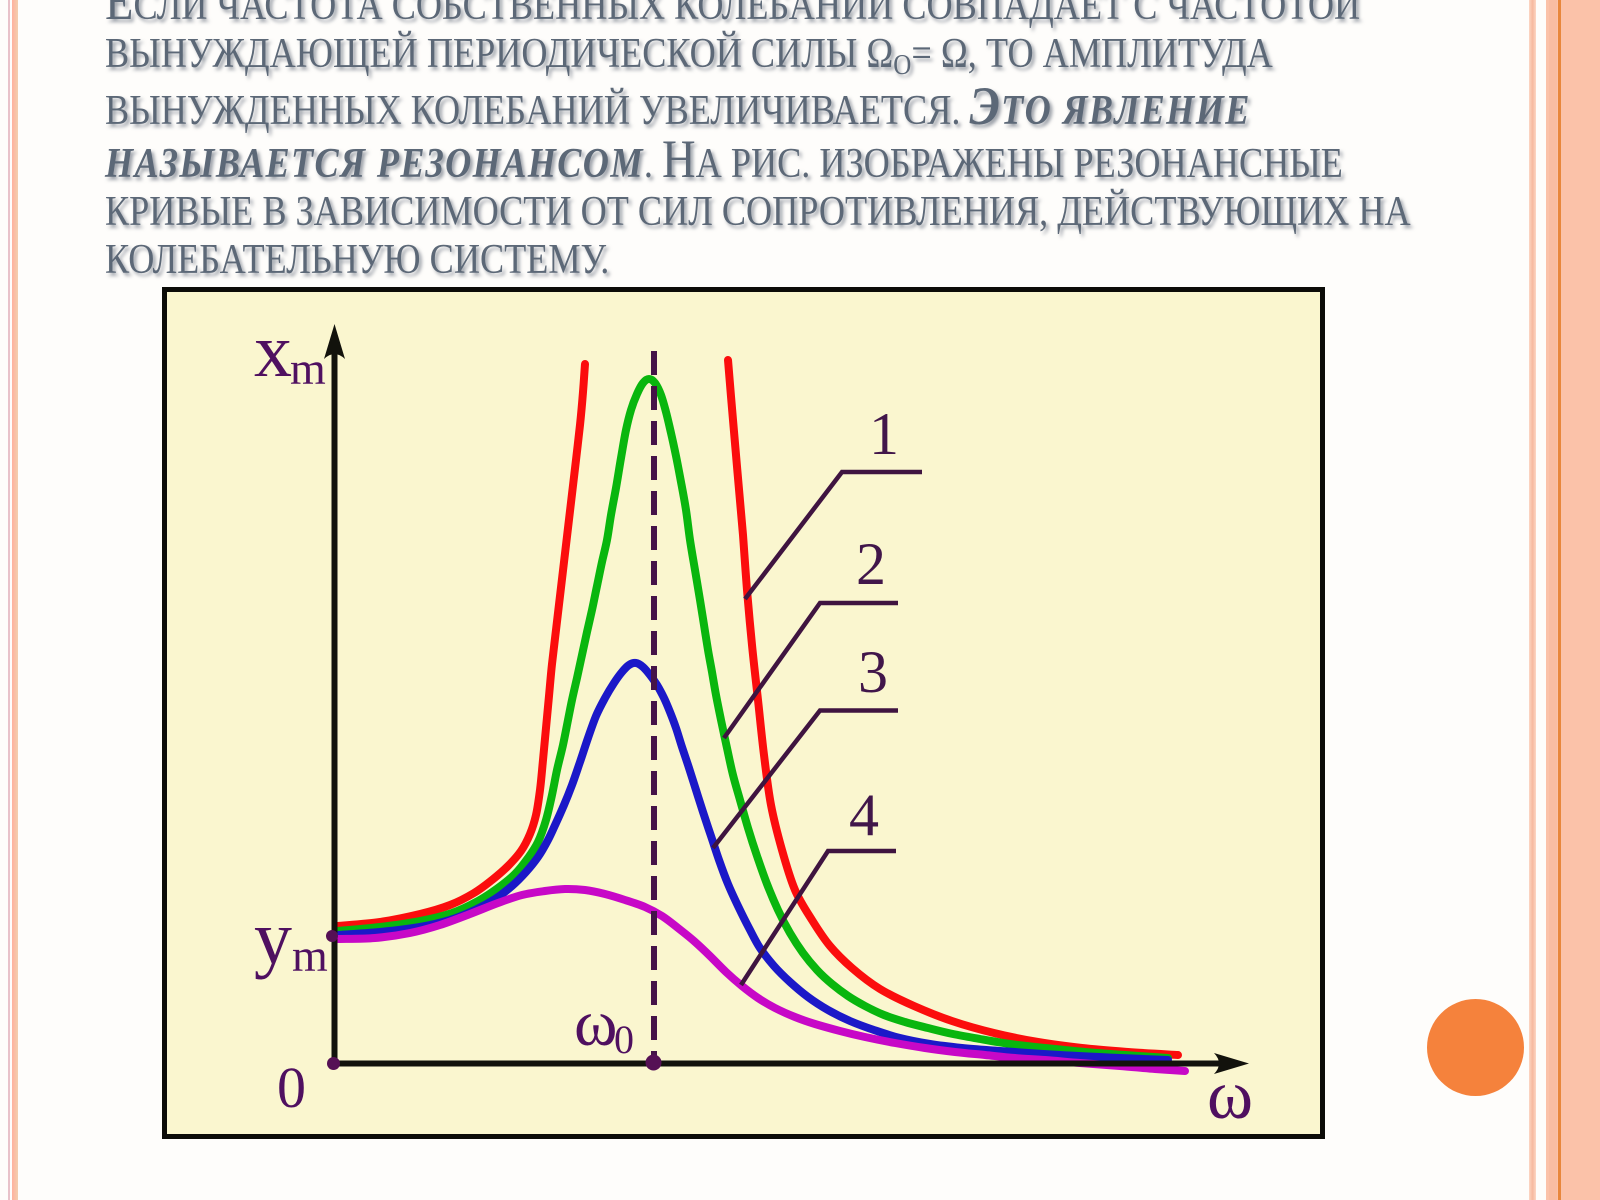 The image size is (1600, 1200). What do you see at coordinates (871, 564) in the screenshot?
I see `svg-text: 2` at bounding box center [871, 564].